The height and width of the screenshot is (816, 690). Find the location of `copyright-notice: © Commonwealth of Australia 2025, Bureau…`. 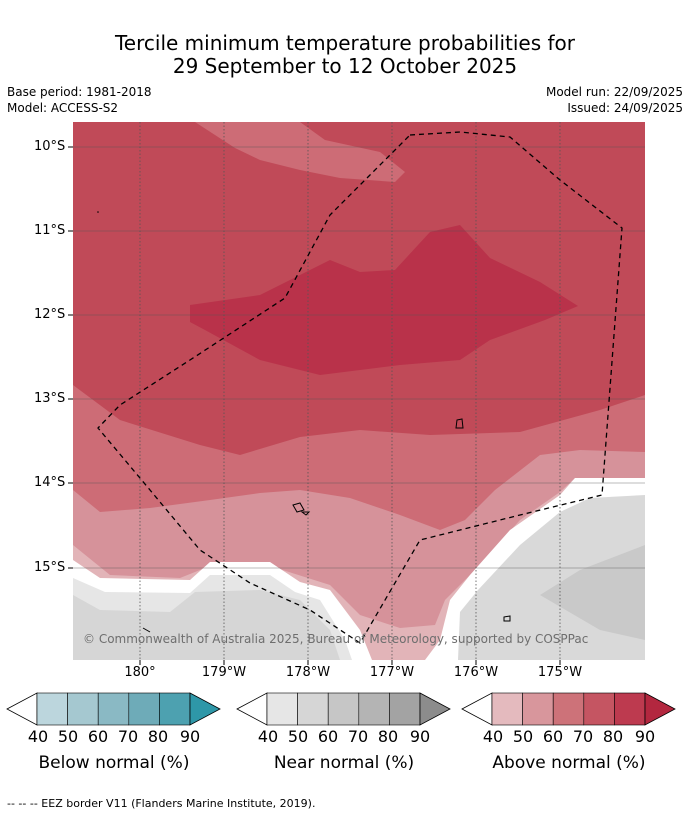

copyright-notice: © Commonwealth of Australia 2025, Bureau… is located at coordinates (336, 639).